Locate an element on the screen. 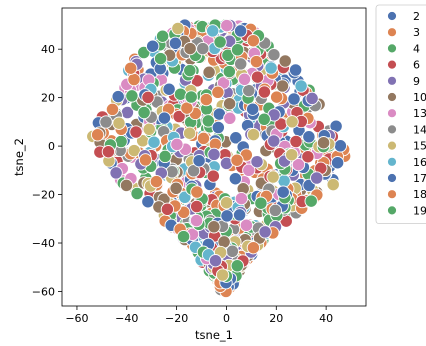 This screenshot has width=426, height=346. y-tick-label: 40 is located at coordinates (48, 49).